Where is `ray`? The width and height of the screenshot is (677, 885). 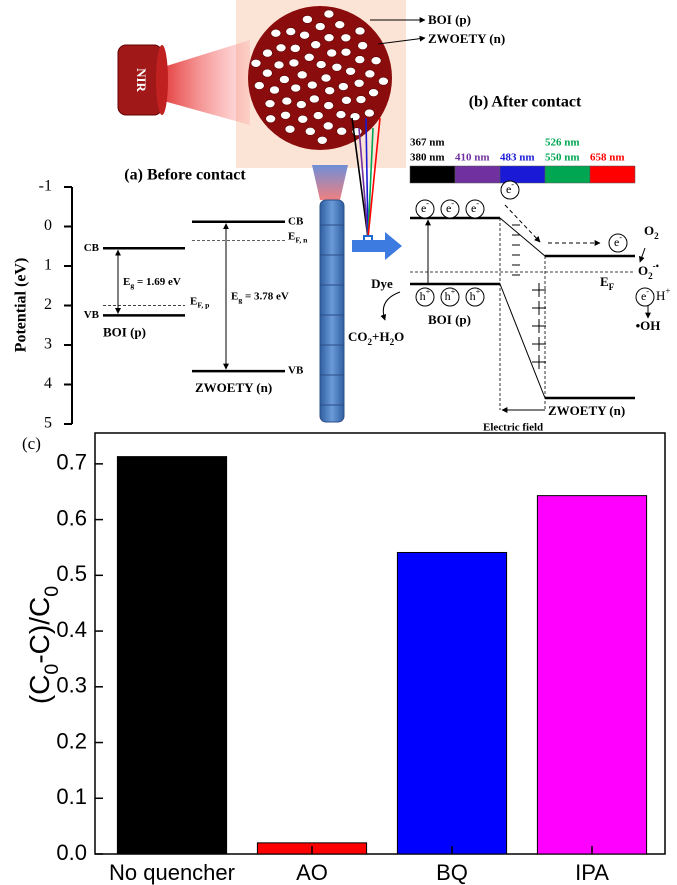
ray is located at coordinates (374, 178).